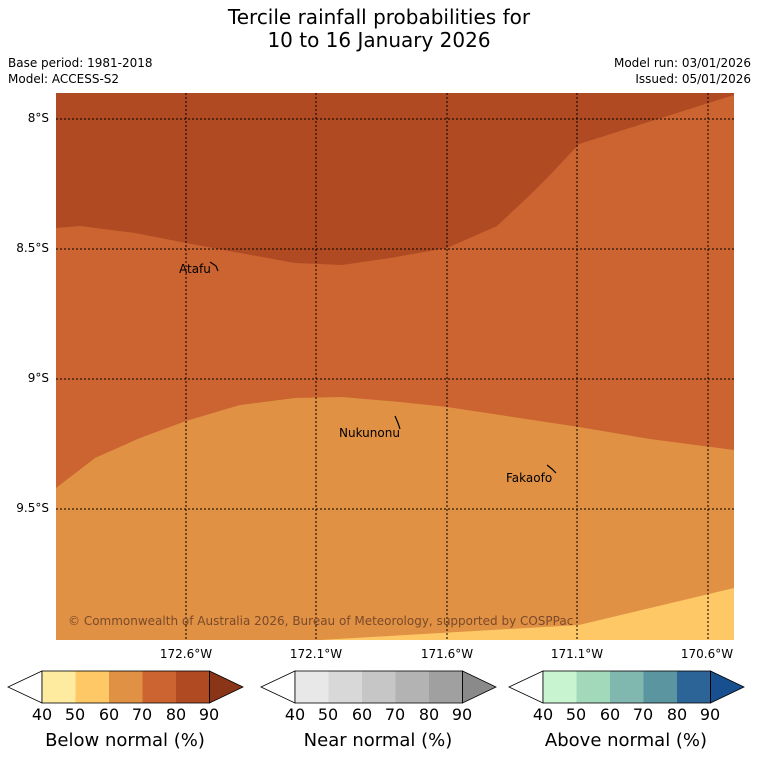  What do you see at coordinates (429, 714) in the screenshot?
I see `colorbar-near-tick: 80` at bounding box center [429, 714].